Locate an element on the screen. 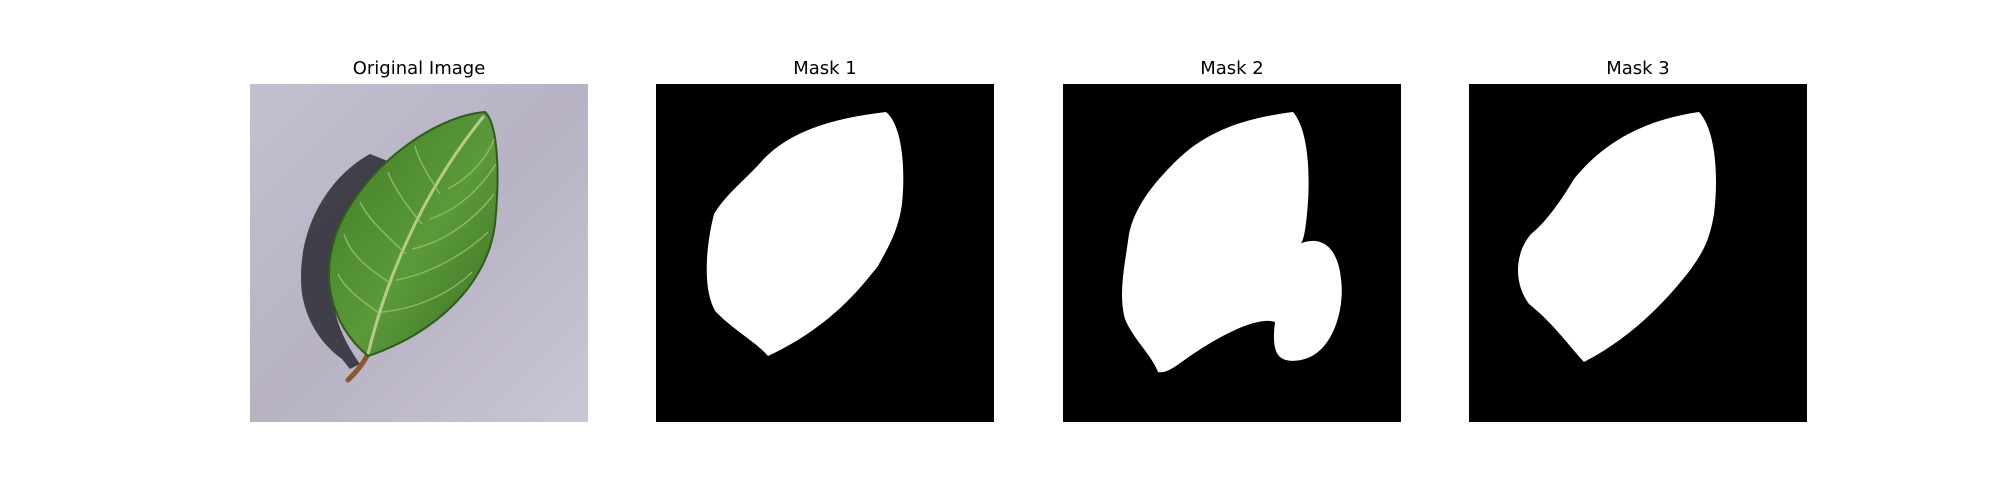 This screenshot has width=2000, height=500. mask-3-image is located at coordinates (1638, 253).